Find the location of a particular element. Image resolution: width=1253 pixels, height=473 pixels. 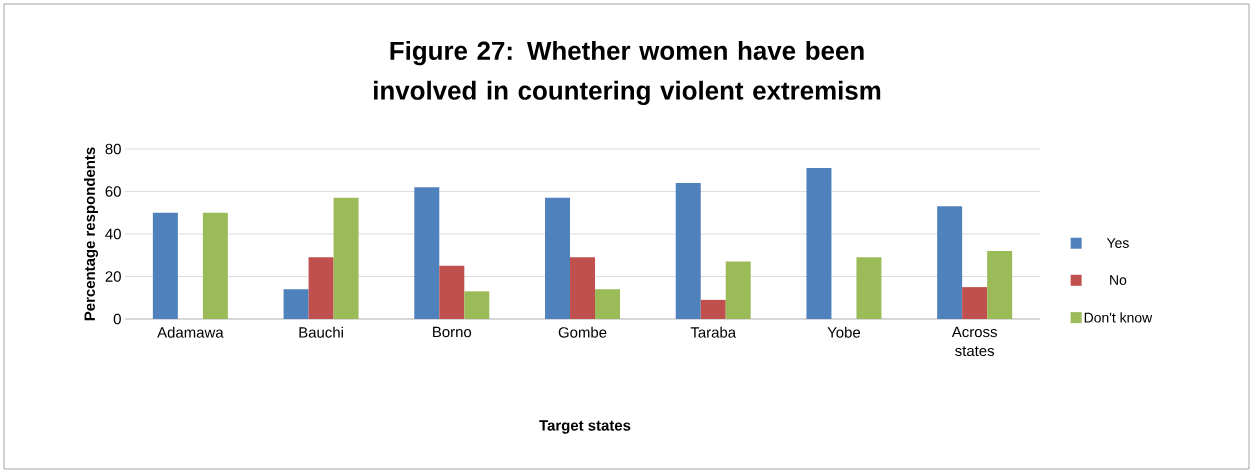

x-tick-label: Adamawa is located at coordinates (190, 332).